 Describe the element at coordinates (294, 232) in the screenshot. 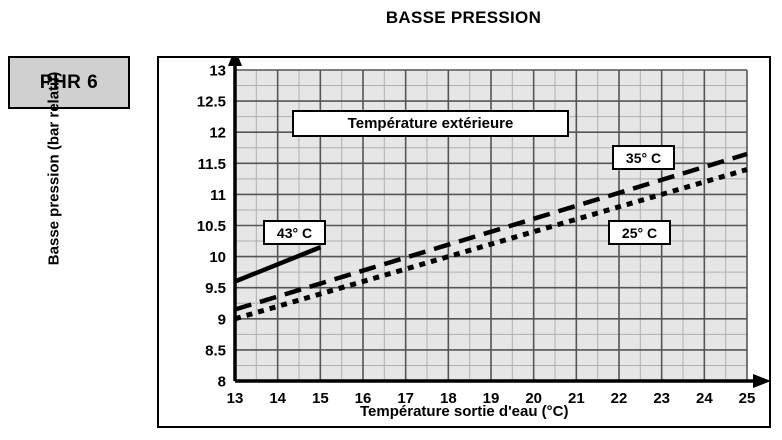

I see `series-label-43: 43° C` at that location.